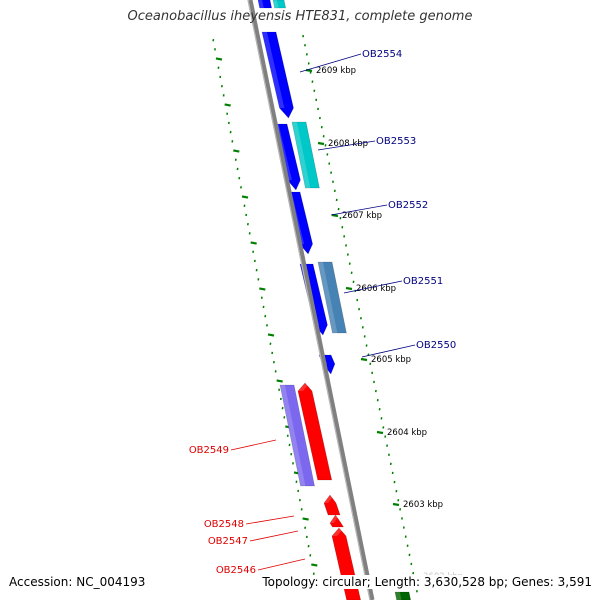 This screenshot has height=600, width=600. What do you see at coordinates (423, 505) in the screenshot?
I see `tick-label: 2603 kbp` at bounding box center [423, 505].